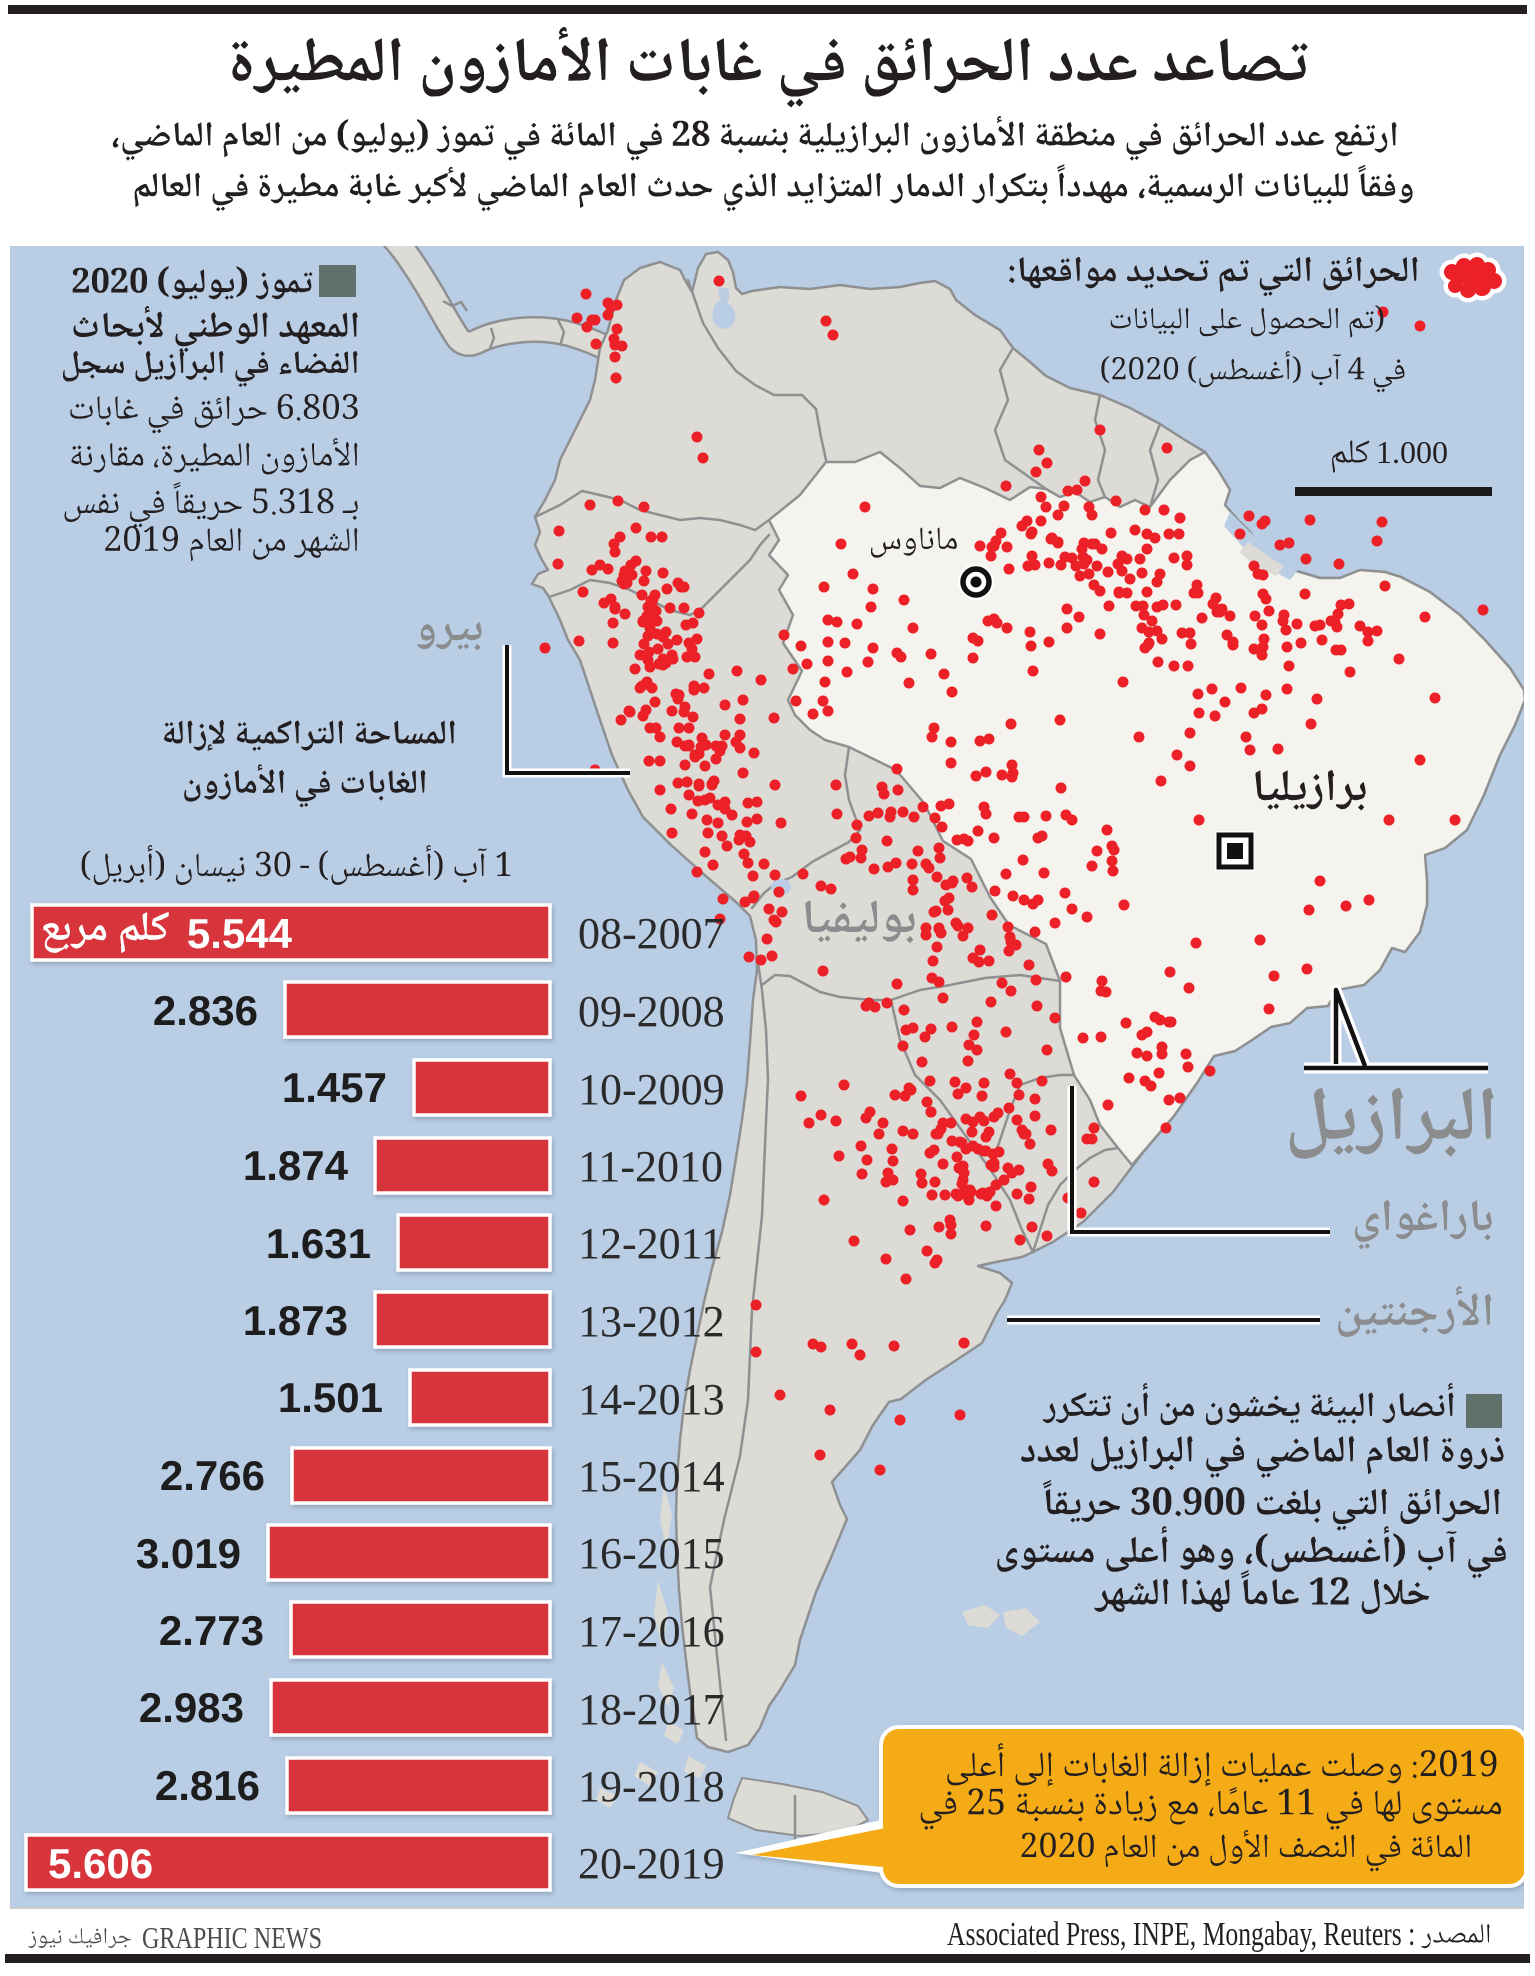 The height and width of the screenshot is (1976, 1535). Describe the element at coordinates (330, 1397) in the screenshot. I see `svg-text: 1.501` at that location.